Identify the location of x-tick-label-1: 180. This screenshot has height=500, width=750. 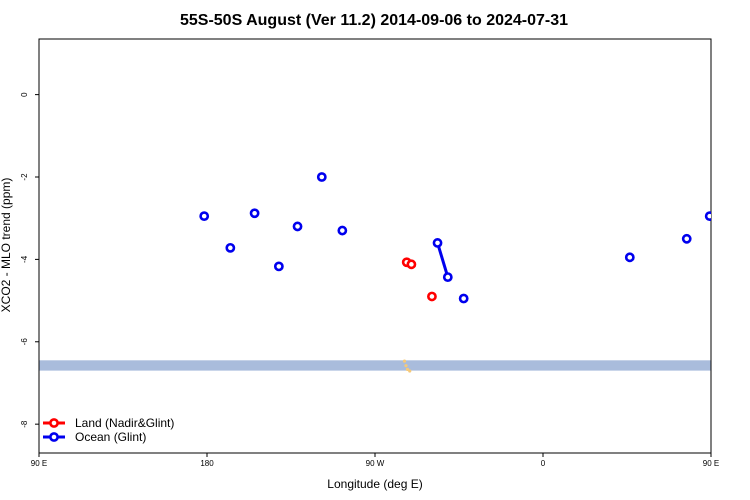
(207, 463).